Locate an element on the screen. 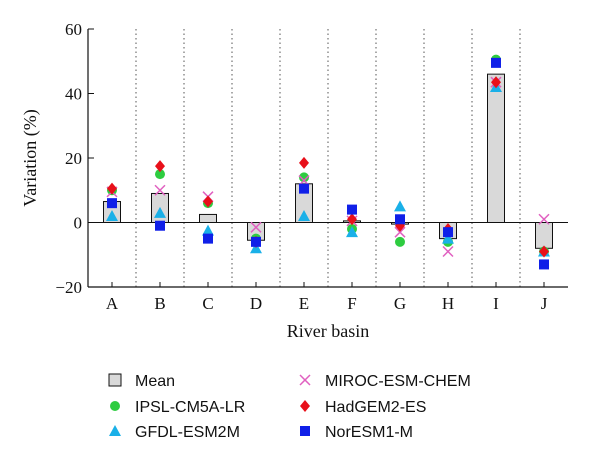  x-tick-label: H is located at coordinates (448, 303).